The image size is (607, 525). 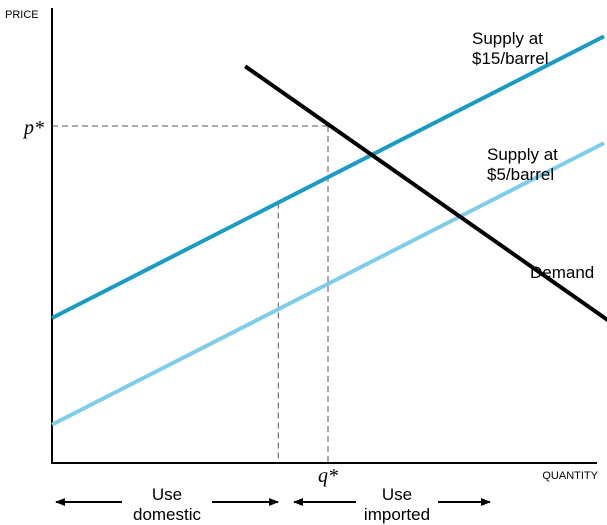 I want to click on q-star-label: q*, so click(x=328, y=476).